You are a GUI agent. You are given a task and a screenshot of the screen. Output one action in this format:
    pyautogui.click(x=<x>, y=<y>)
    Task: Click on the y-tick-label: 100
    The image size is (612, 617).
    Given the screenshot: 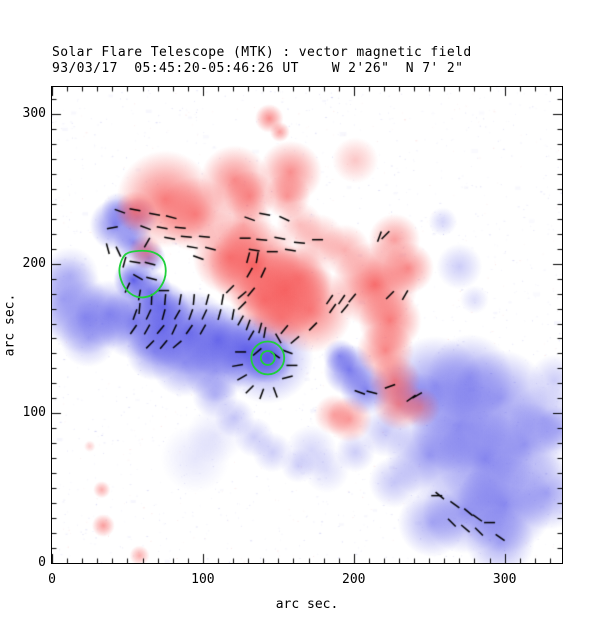 What is the action you would take?
    pyautogui.click(x=34, y=413)
    